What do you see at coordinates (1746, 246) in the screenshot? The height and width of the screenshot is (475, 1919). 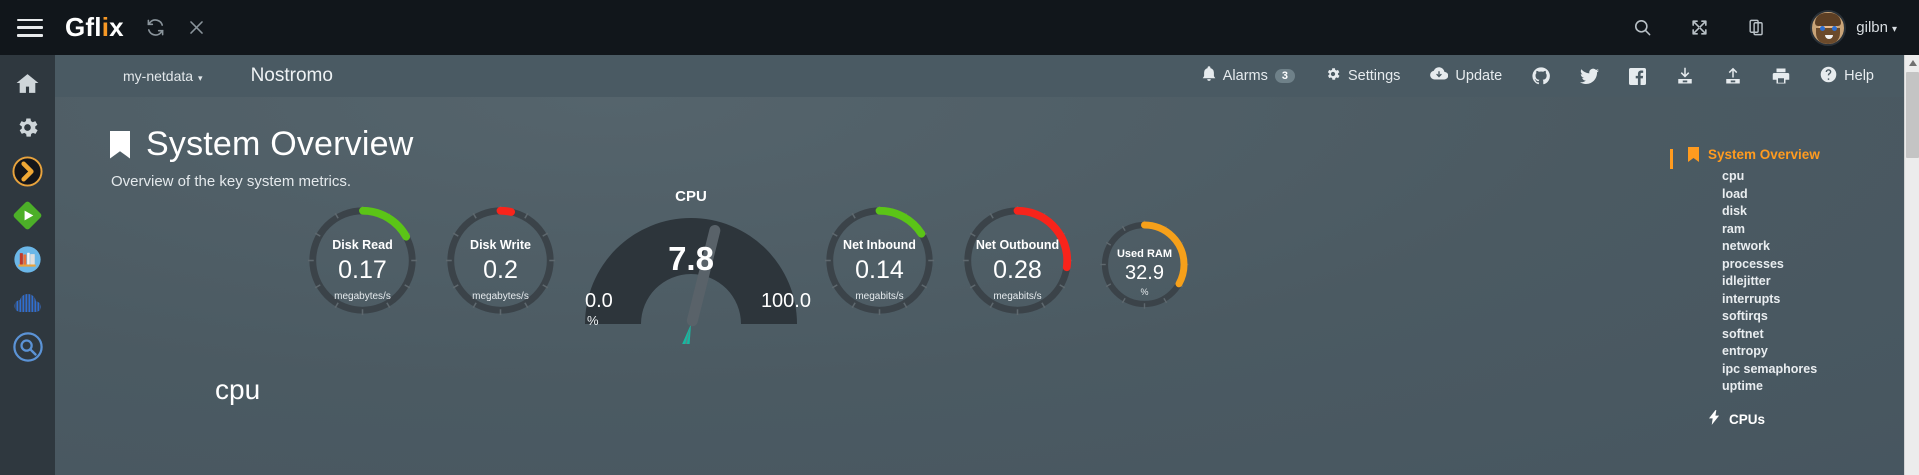 I see `toc-item-network: network` at bounding box center [1746, 246].